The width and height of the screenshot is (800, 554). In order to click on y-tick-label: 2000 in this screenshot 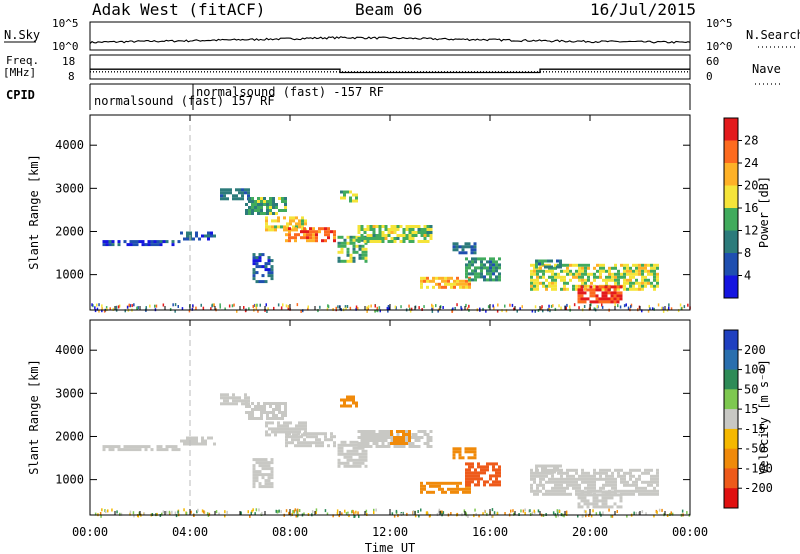, I will do `click(69, 436)`.